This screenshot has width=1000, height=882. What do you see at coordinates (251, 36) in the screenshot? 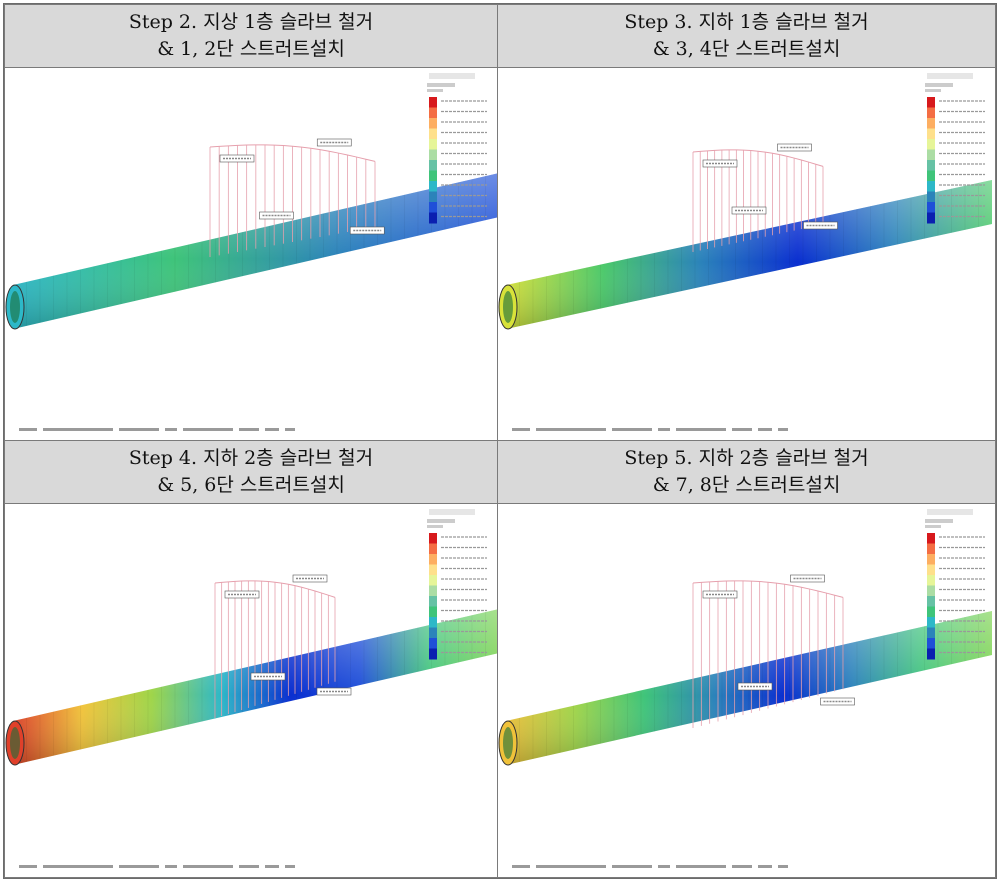
I see `panel-header: Step 2. 지상 1층 슬라브 철거 & 1, 2단 스트러트설치` at bounding box center [251, 36].